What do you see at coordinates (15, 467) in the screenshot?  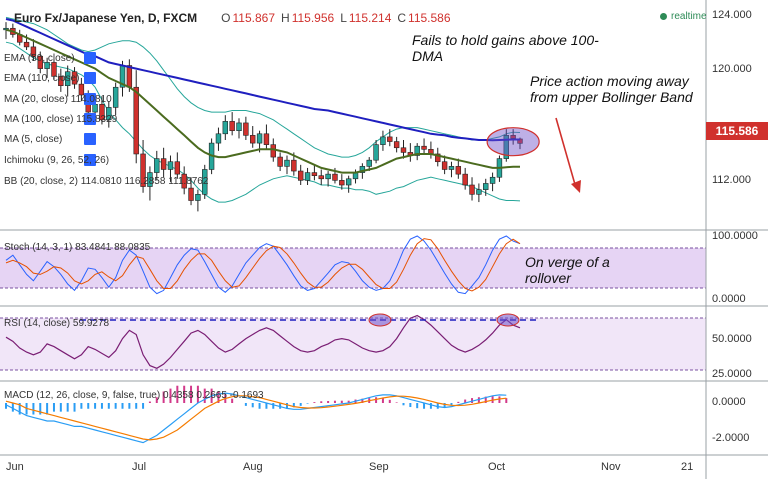 I see `time-tick: Jun` at bounding box center [15, 467].